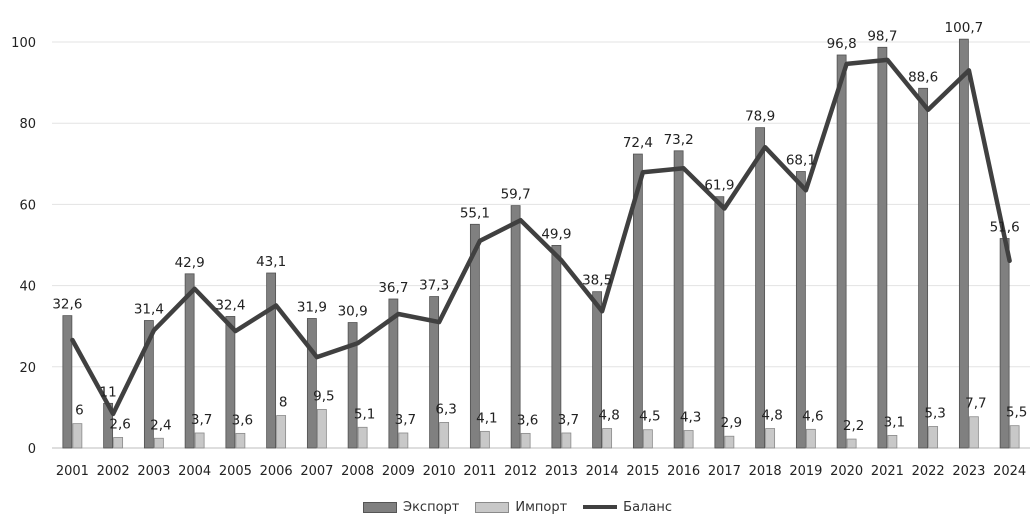 Image resolution: width=1035 pixels, height=517 pixels. Describe the element at coordinates (724, 471) in the screenshot. I see `x-tick-label: 2017` at that location.